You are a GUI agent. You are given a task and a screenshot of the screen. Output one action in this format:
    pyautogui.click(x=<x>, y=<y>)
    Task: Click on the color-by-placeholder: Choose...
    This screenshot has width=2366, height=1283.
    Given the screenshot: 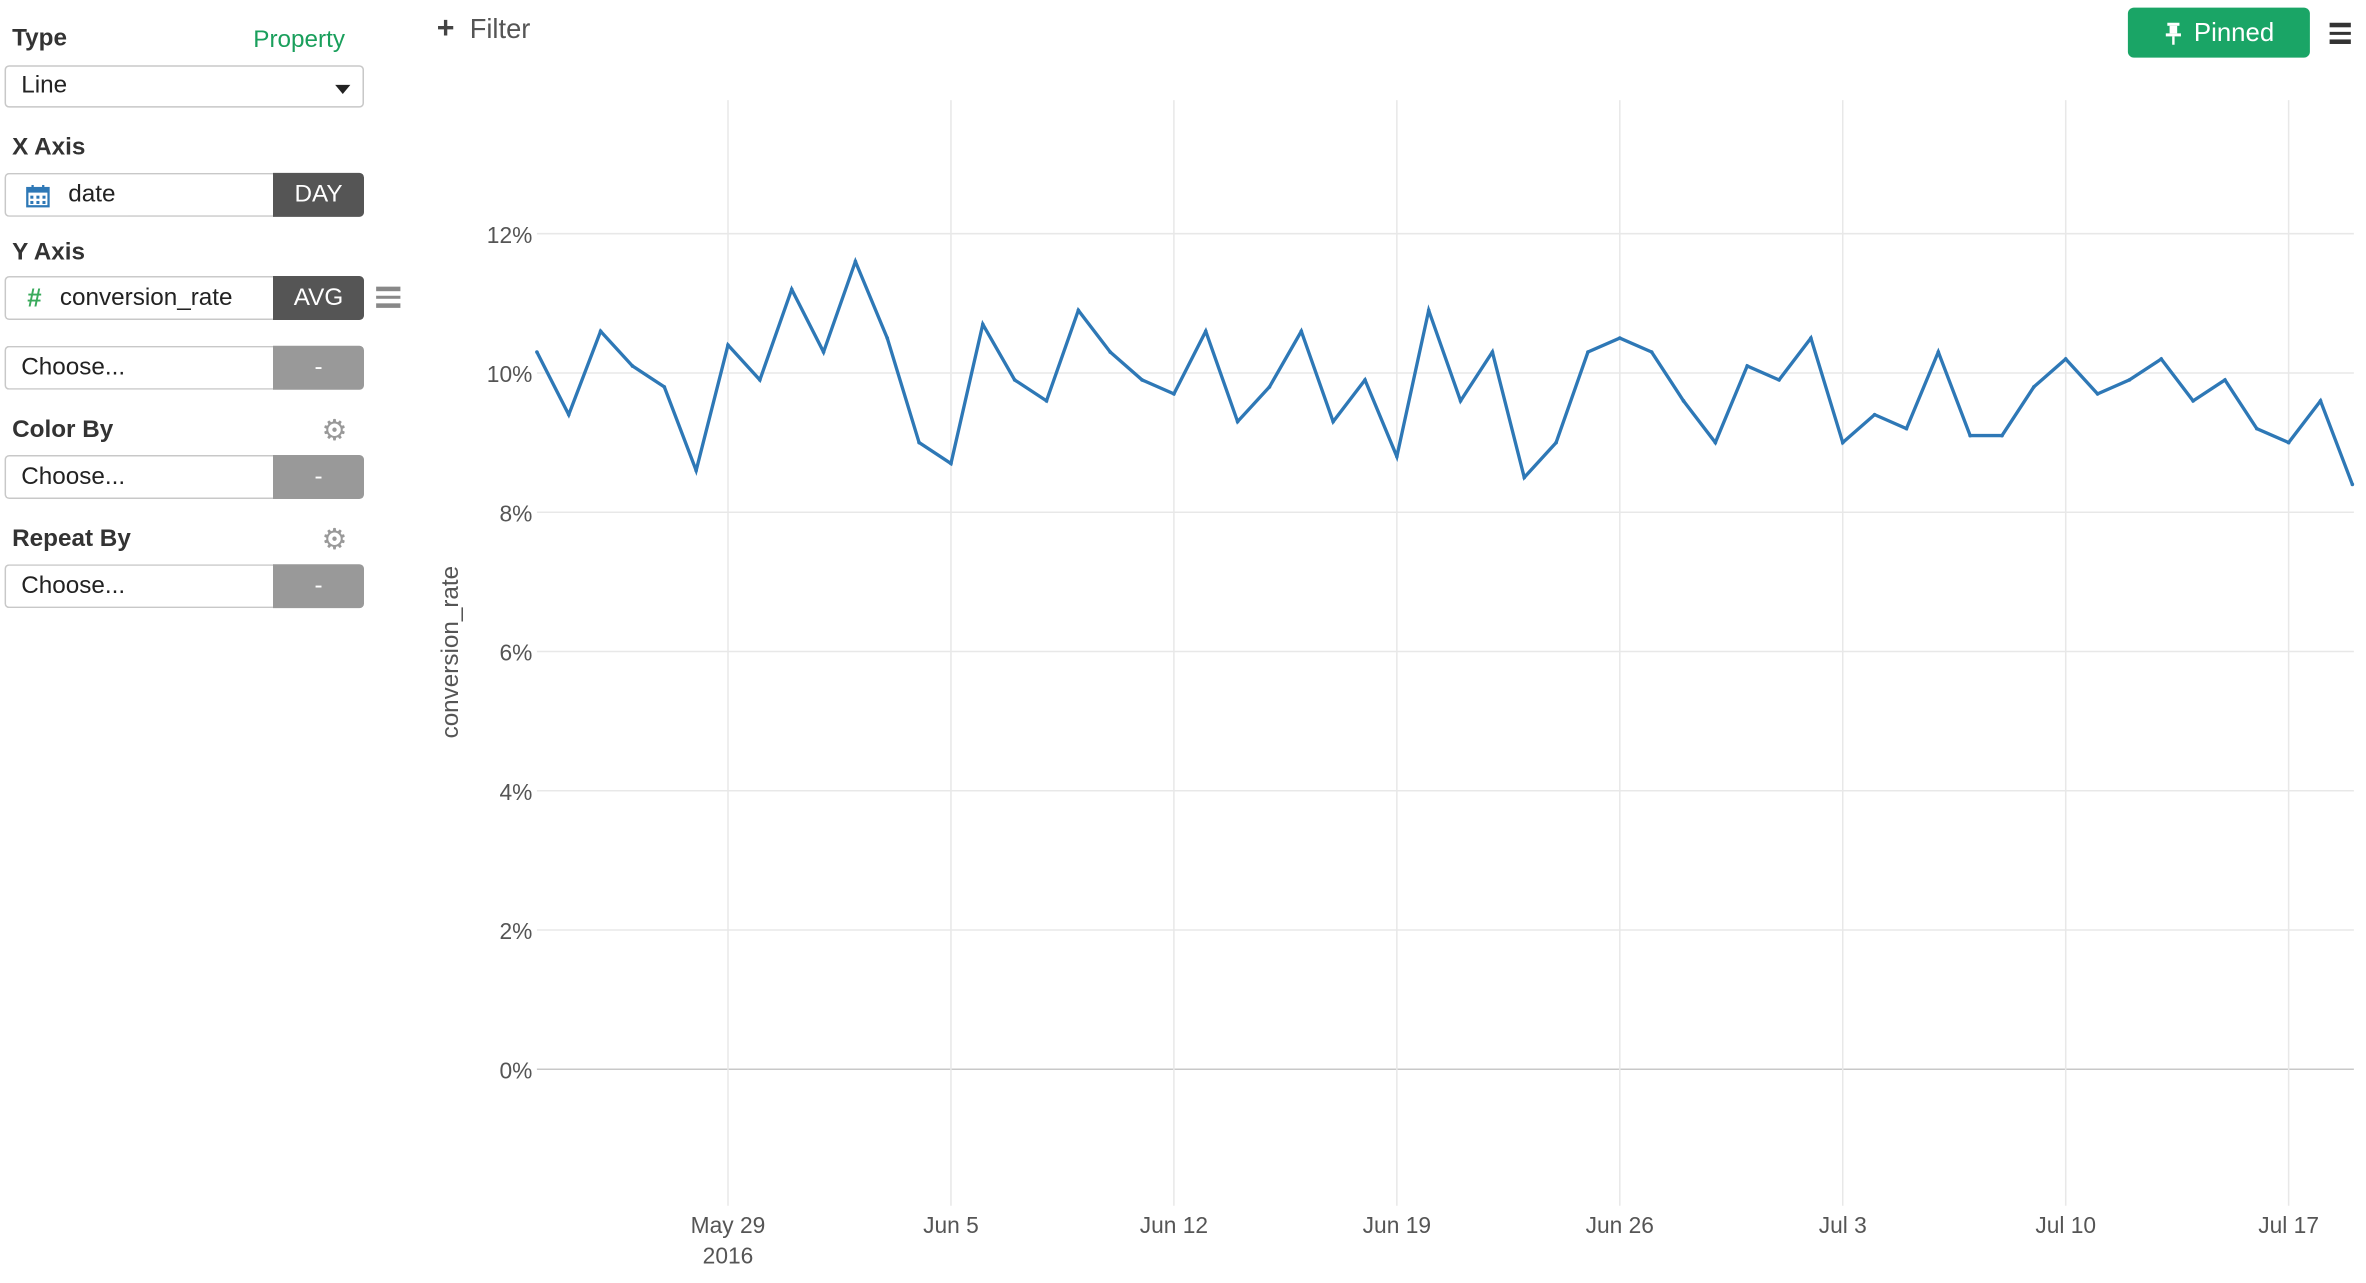 What is the action you would take?
    pyautogui.click(x=73, y=476)
    